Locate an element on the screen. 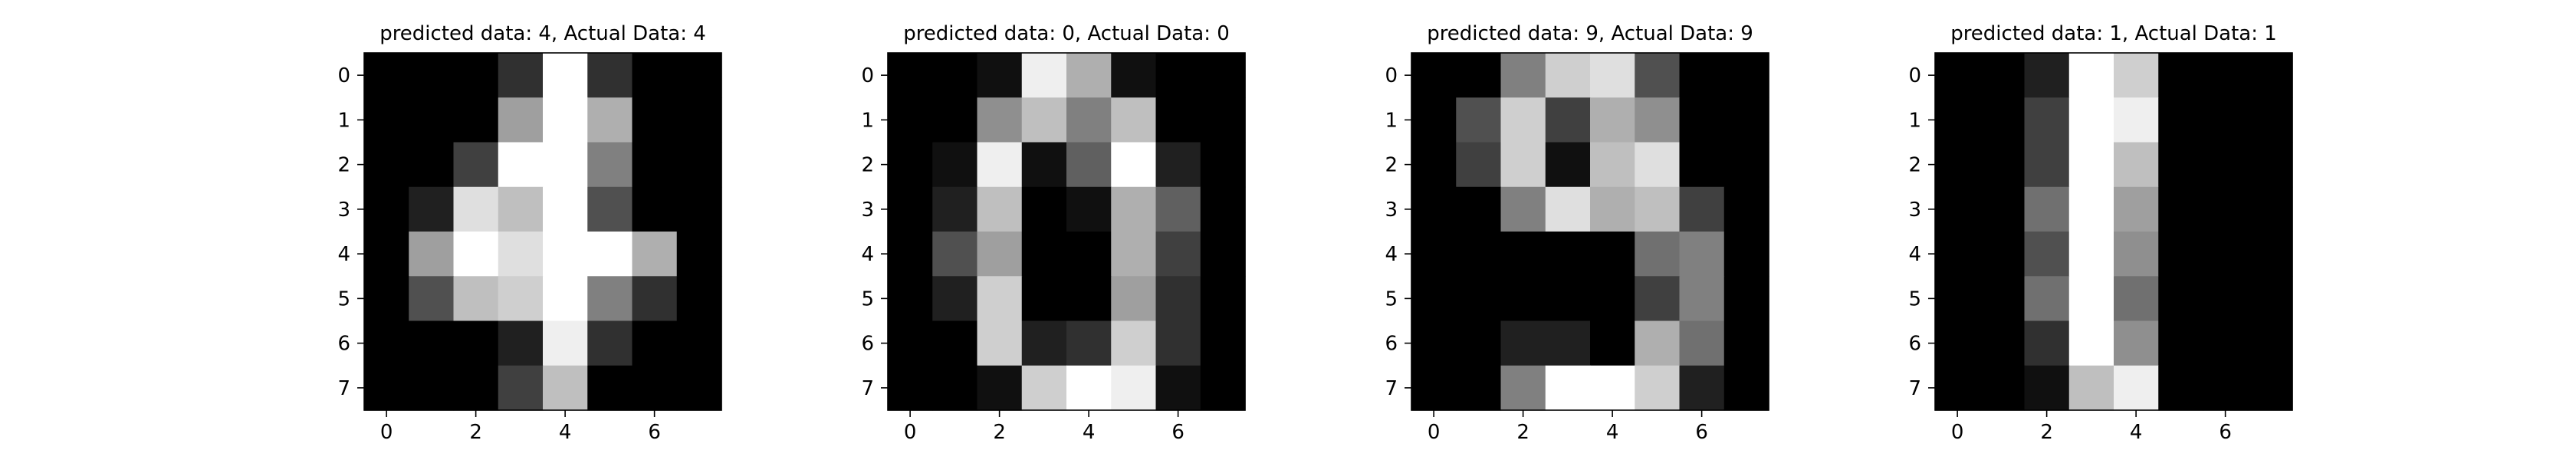 The height and width of the screenshot is (460, 2576). x-tick-label: 0 is located at coordinates (911, 433).